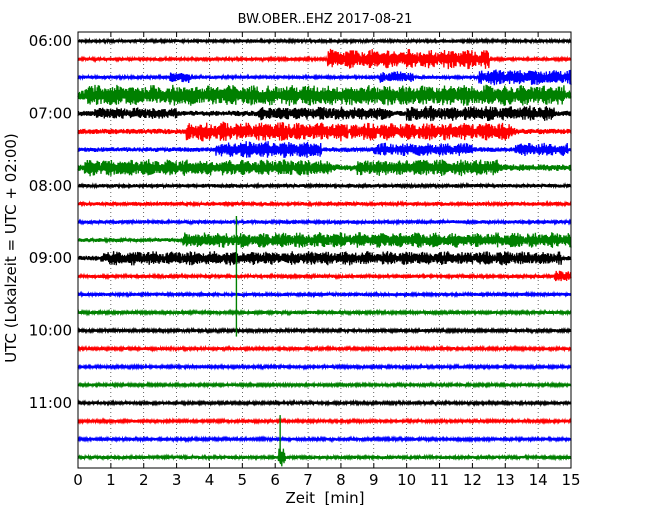 This screenshot has width=650, height=520. Describe the element at coordinates (406, 480) in the screenshot. I see `x-tick-label: 10` at that location.